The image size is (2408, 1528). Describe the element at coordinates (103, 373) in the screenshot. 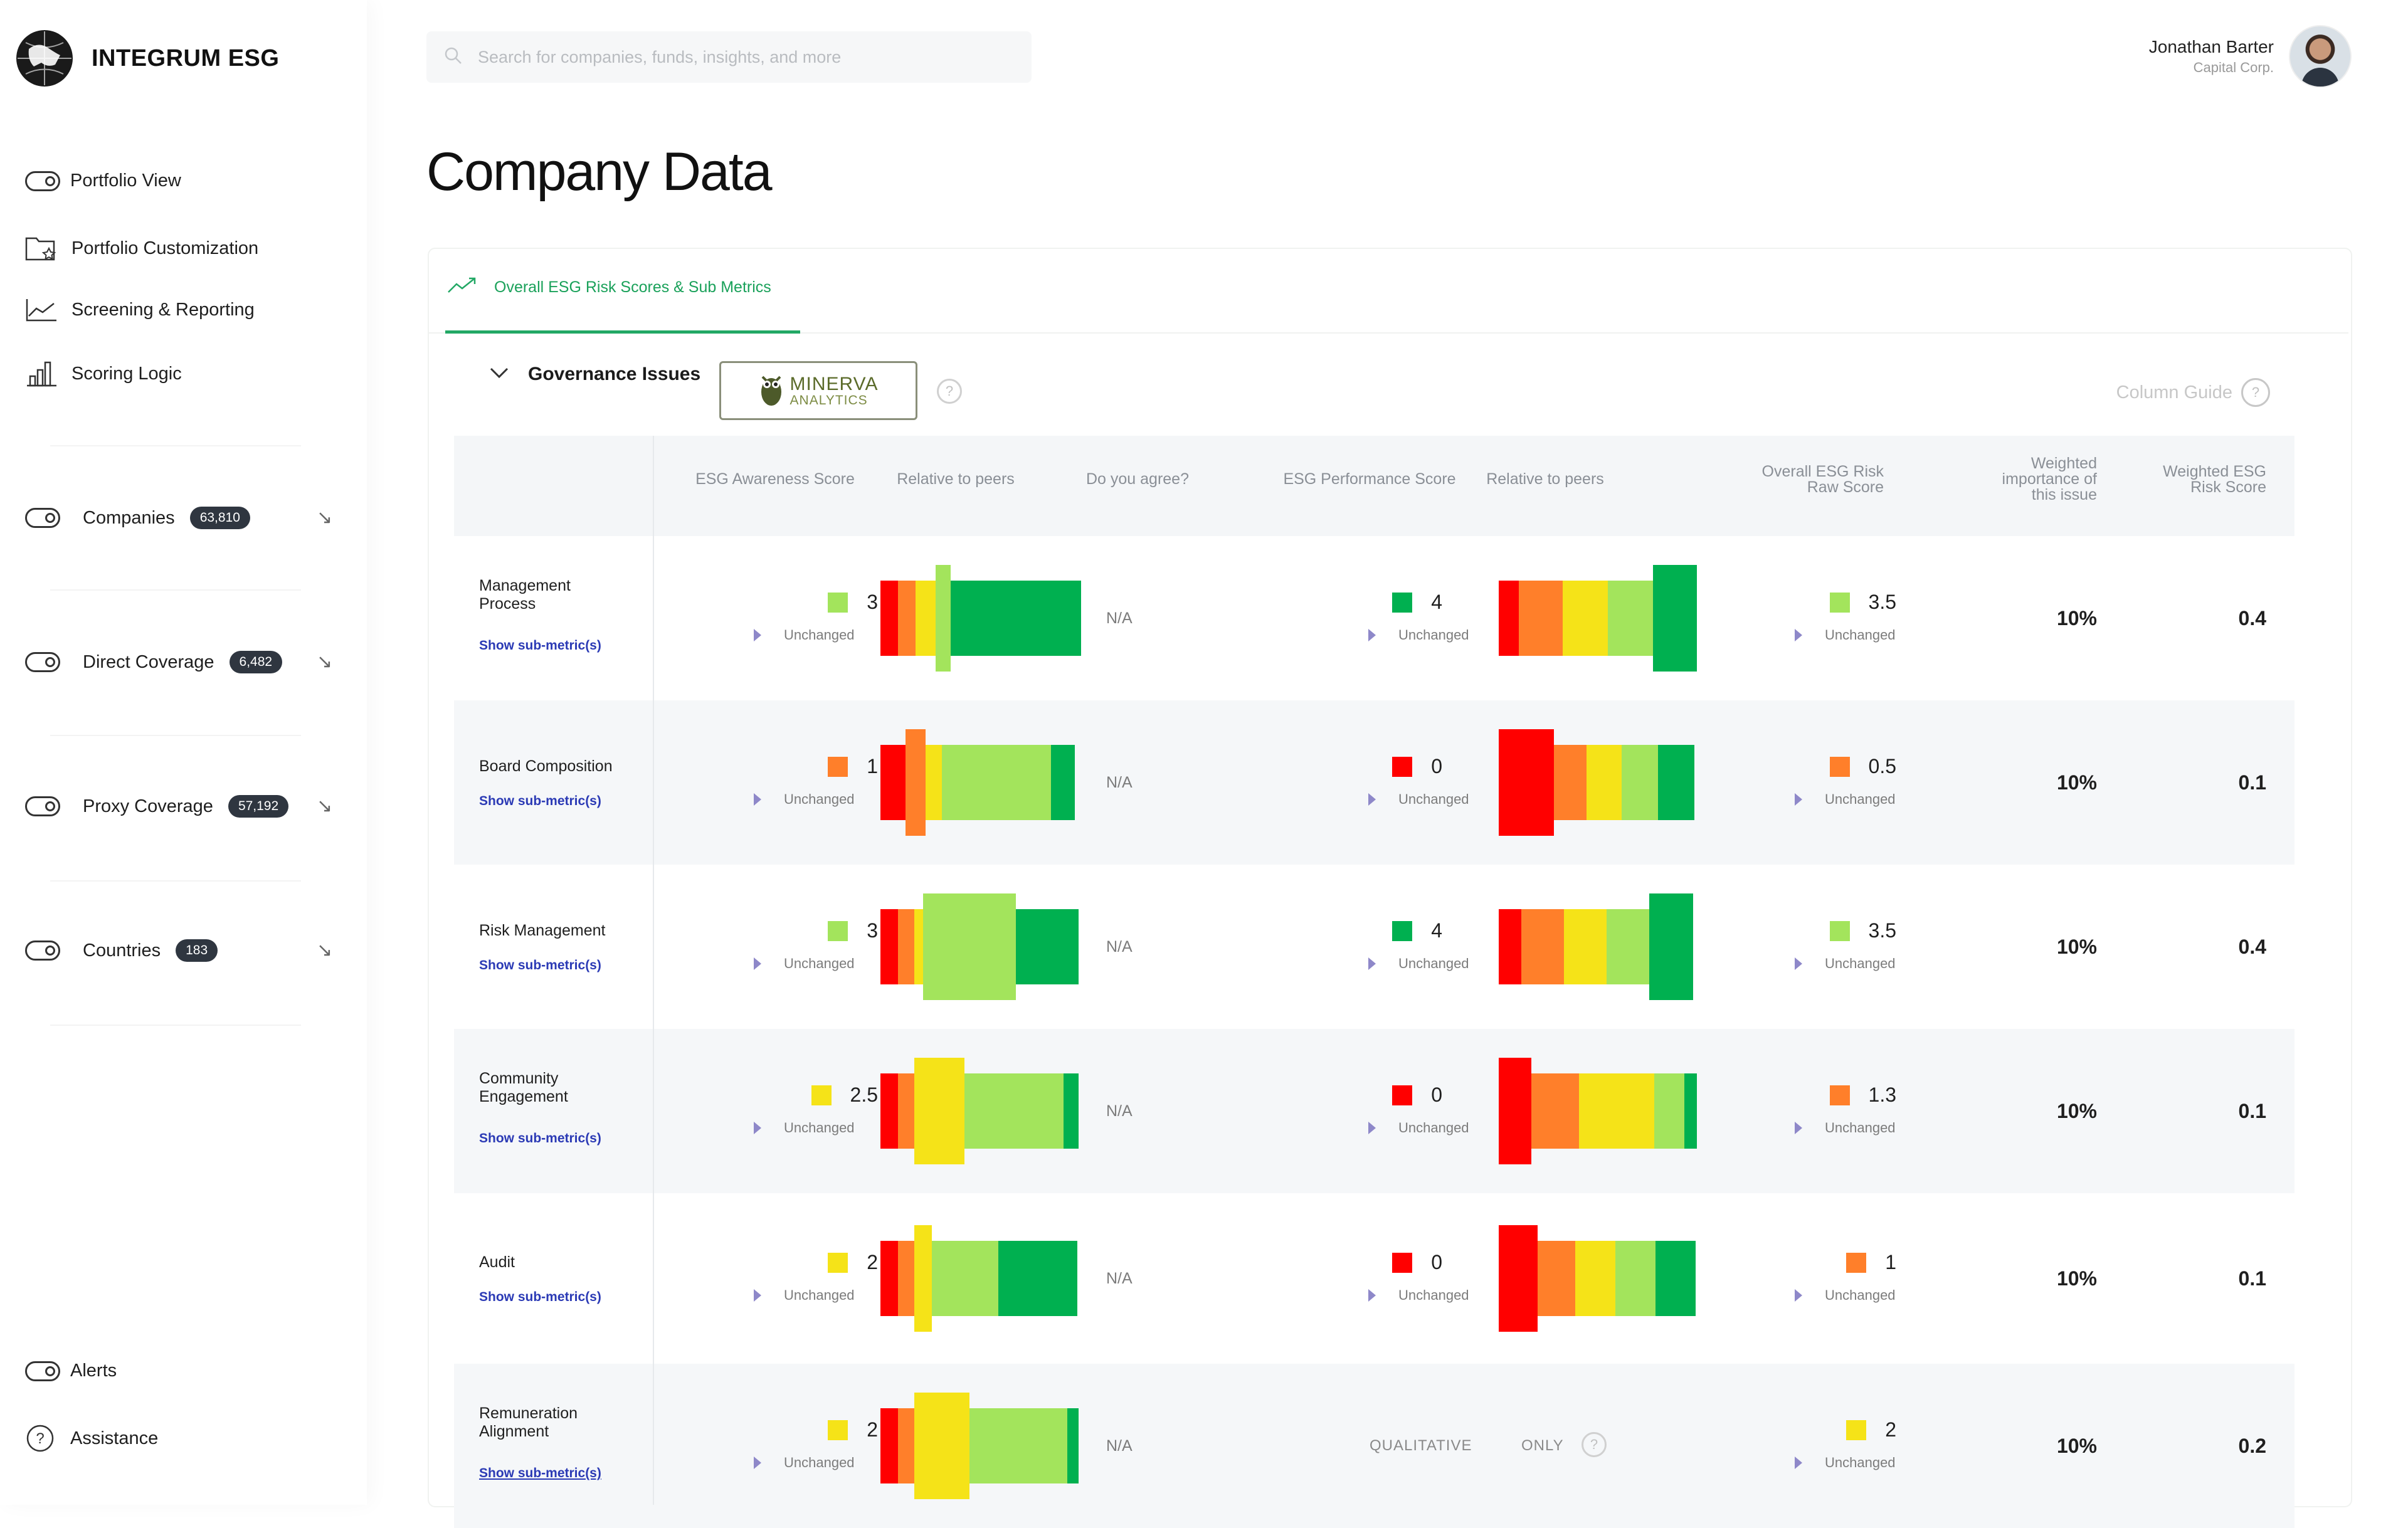

I see `sidebar-item-scoring-logic: Scoring Logic` at that location.